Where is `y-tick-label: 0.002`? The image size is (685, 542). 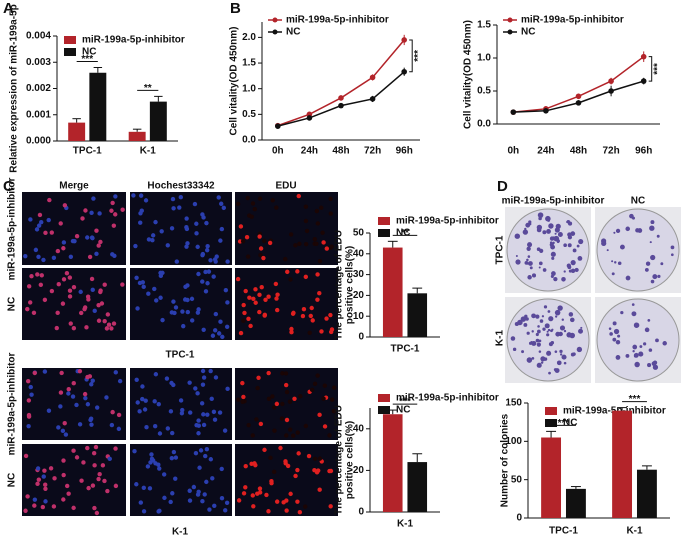 y-tick-label: 0.002 is located at coordinates (38, 88).